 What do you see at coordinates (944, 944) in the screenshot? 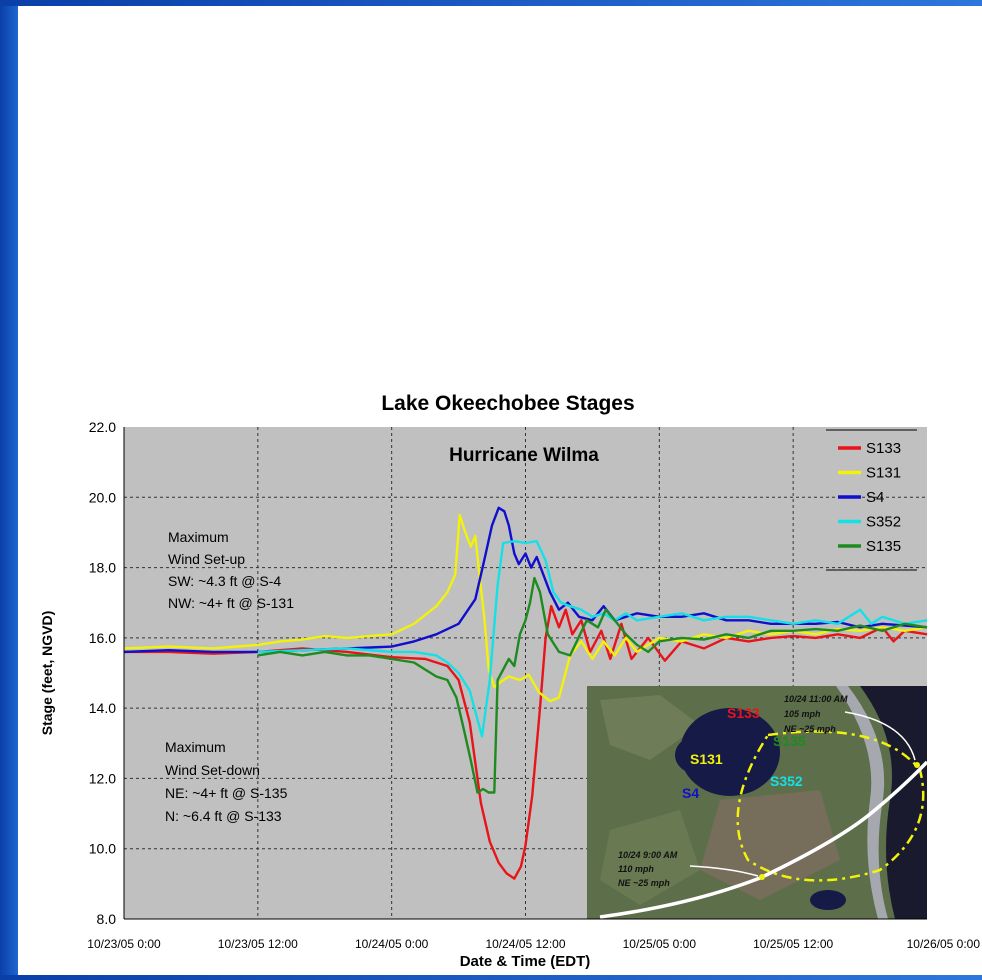
I see `x-tick-label: 10/26/05 0:00` at bounding box center [944, 944].